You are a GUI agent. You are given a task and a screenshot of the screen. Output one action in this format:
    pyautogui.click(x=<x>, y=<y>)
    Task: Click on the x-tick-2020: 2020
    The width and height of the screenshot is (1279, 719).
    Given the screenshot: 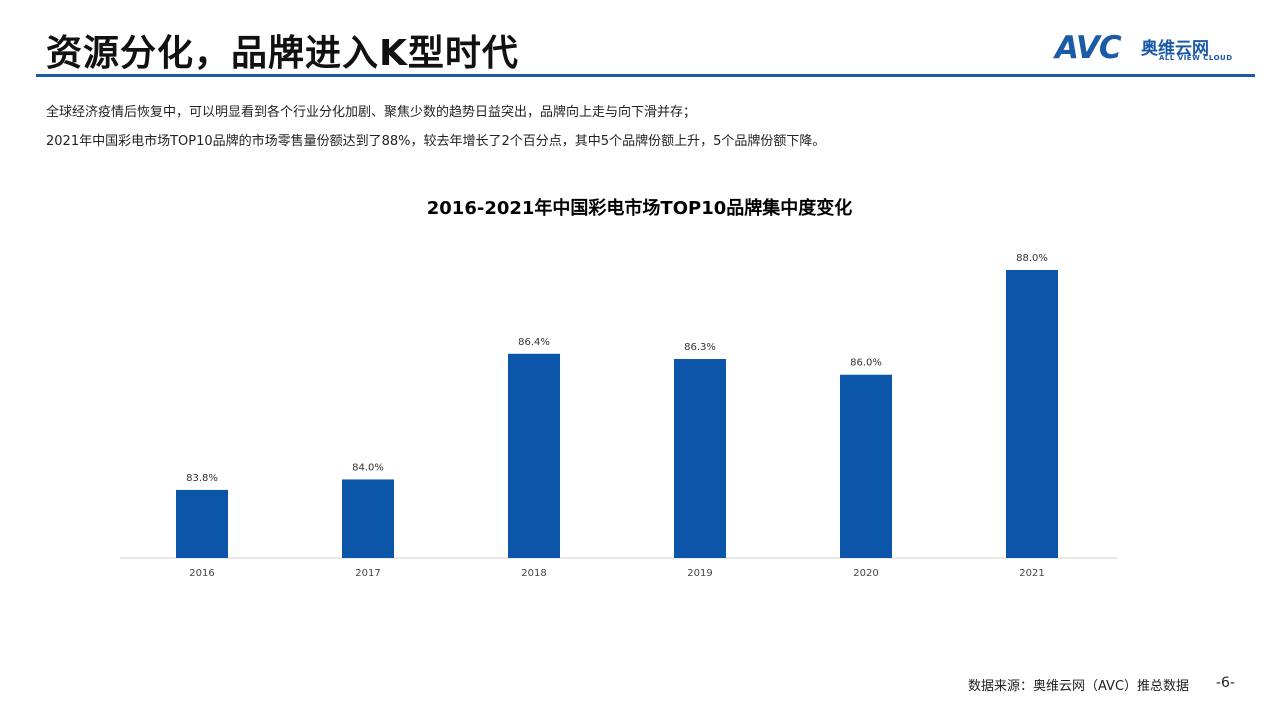 What is the action you would take?
    pyautogui.click(x=865, y=573)
    